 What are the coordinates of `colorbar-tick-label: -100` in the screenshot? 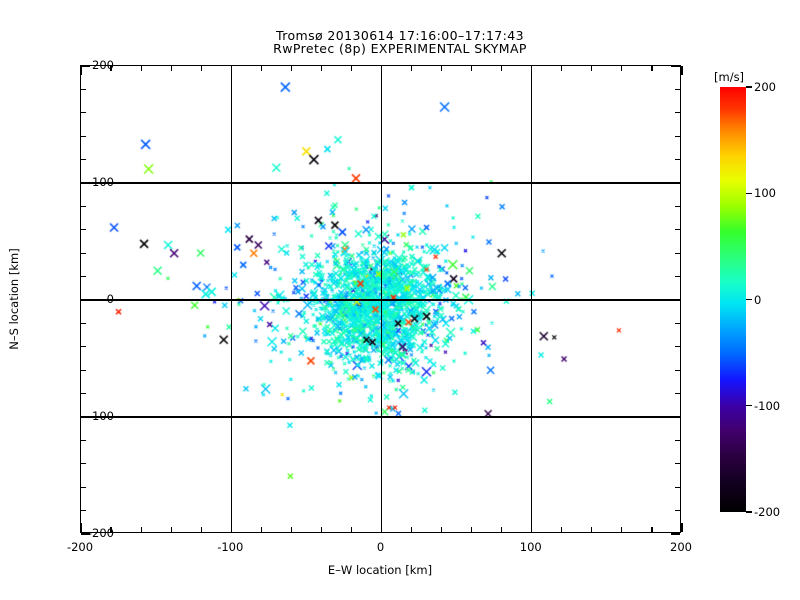 It's located at (767, 405).